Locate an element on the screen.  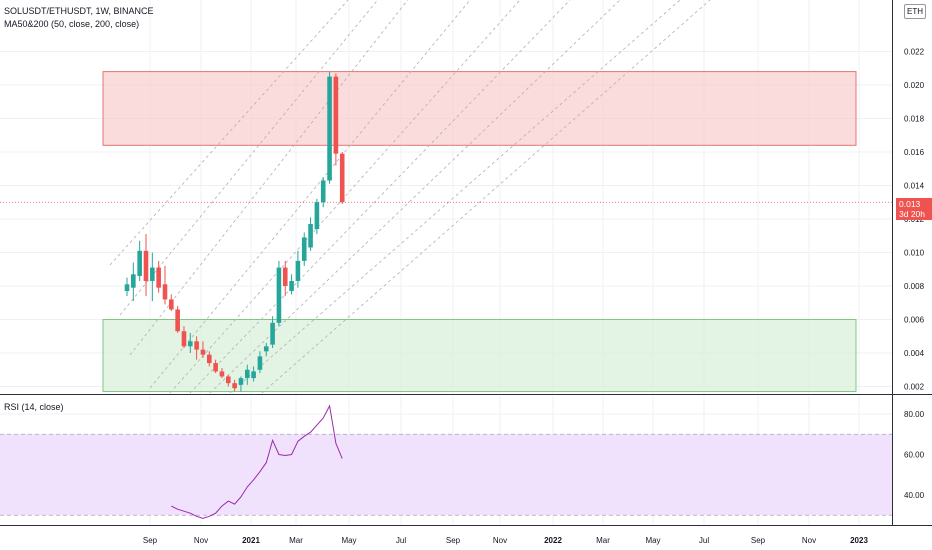
rsi-axis-label: 40.00 is located at coordinates (914, 495).